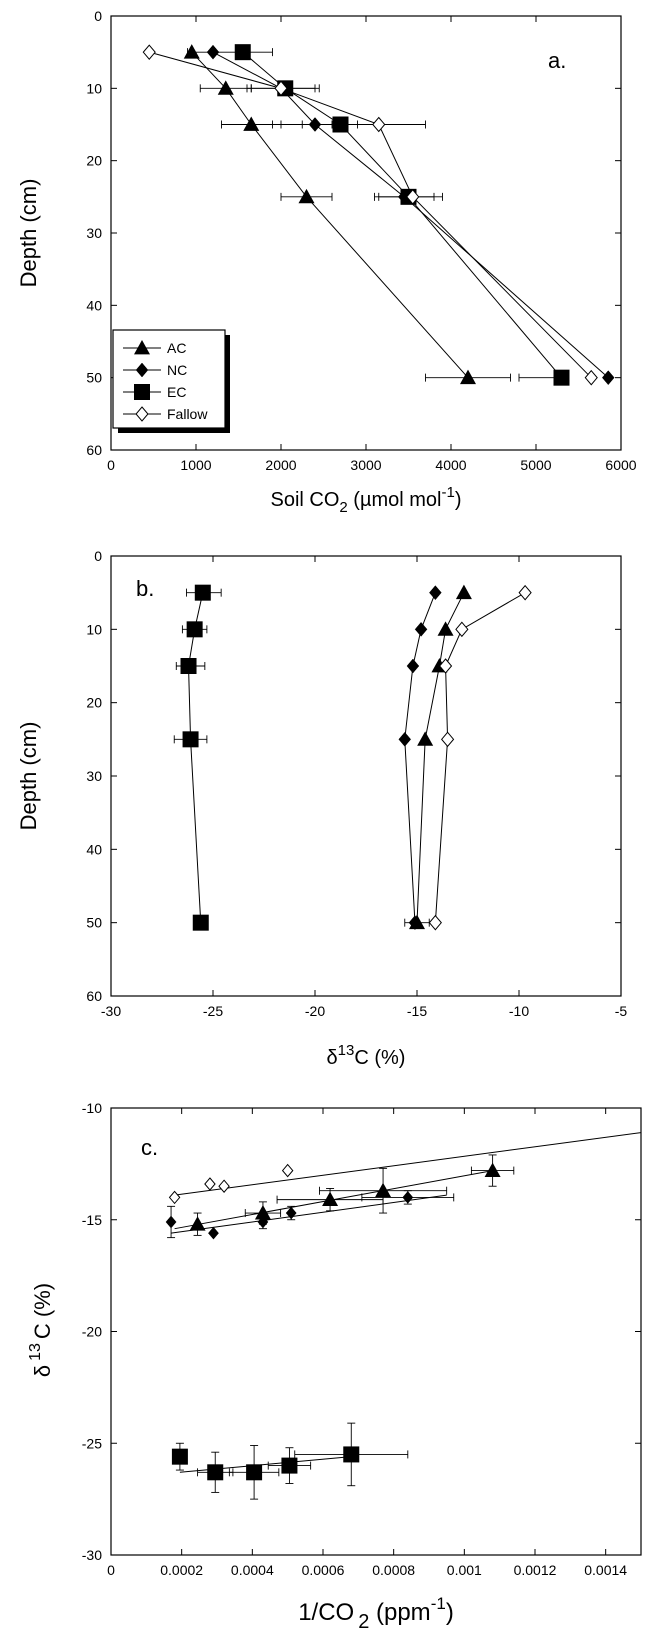 Image resolution: width=645 pixels, height=1639 pixels. What do you see at coordinates (535, 465) in the screenshot?
I see `panel-a-x-tick-label: 5000` at bounding box center [535, 465].